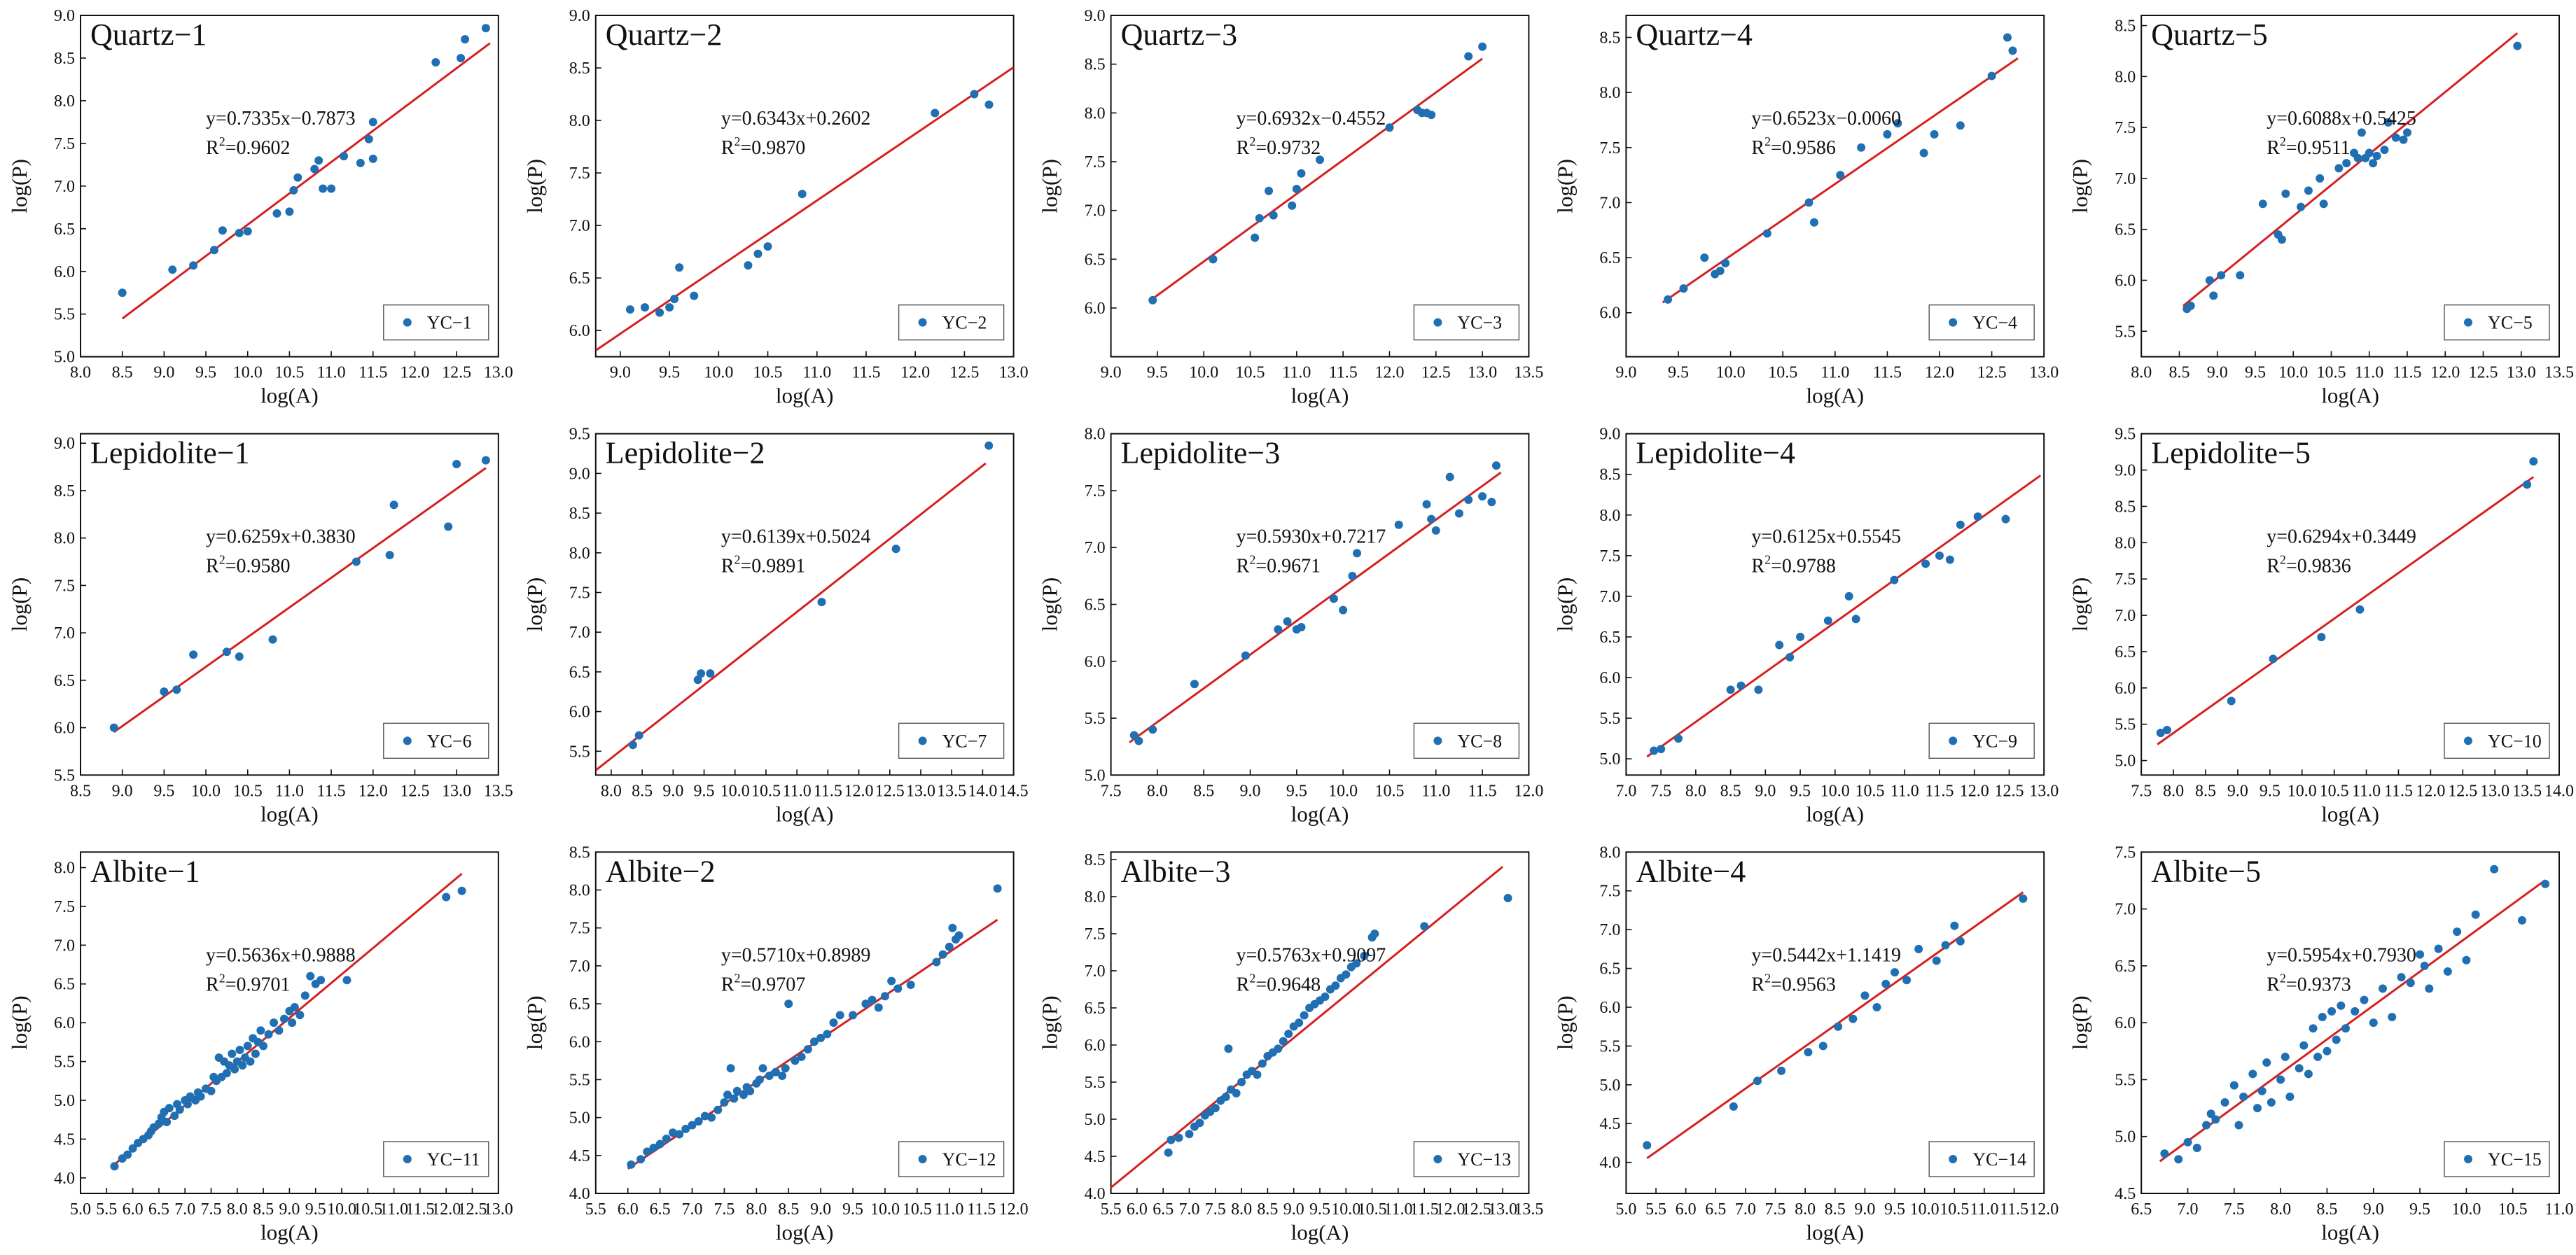 The height and width of the screenshot is (1255, 2576). Describe the element at coordinates (1095, 1157) in the screenshot. I see `y-tick-label: 4.5` at that location.